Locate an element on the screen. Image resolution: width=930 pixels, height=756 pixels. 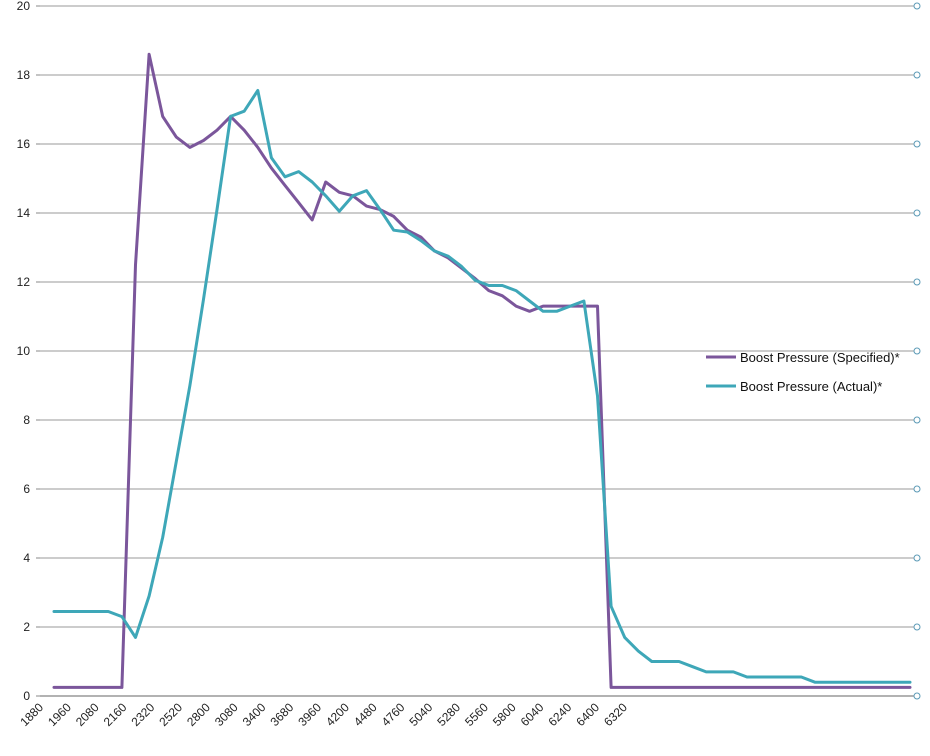
x-tick-label: 2160 is located at coordinates (115, 714).